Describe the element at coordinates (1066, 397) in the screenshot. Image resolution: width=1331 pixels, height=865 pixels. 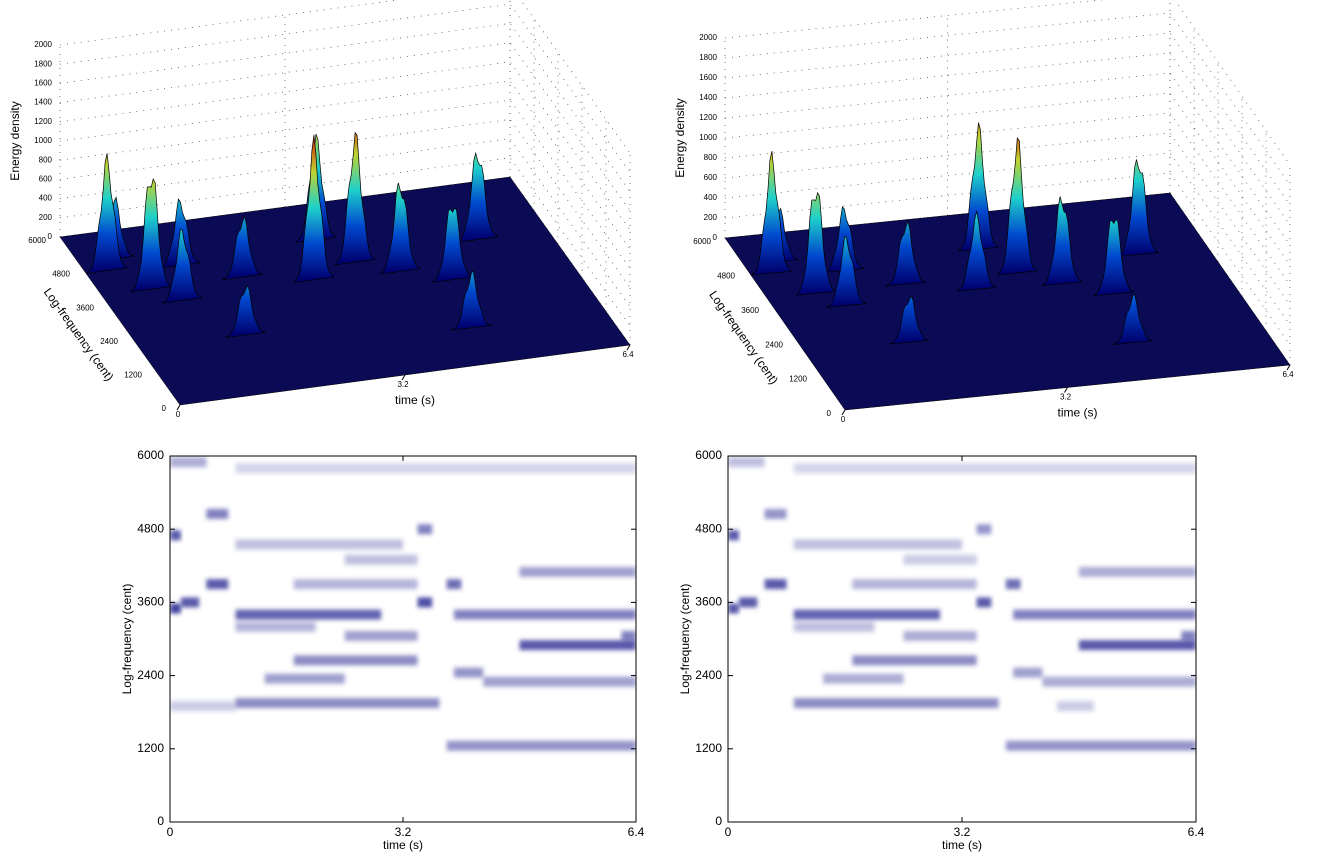
I see `x-tick-label: 3.2` at that location.